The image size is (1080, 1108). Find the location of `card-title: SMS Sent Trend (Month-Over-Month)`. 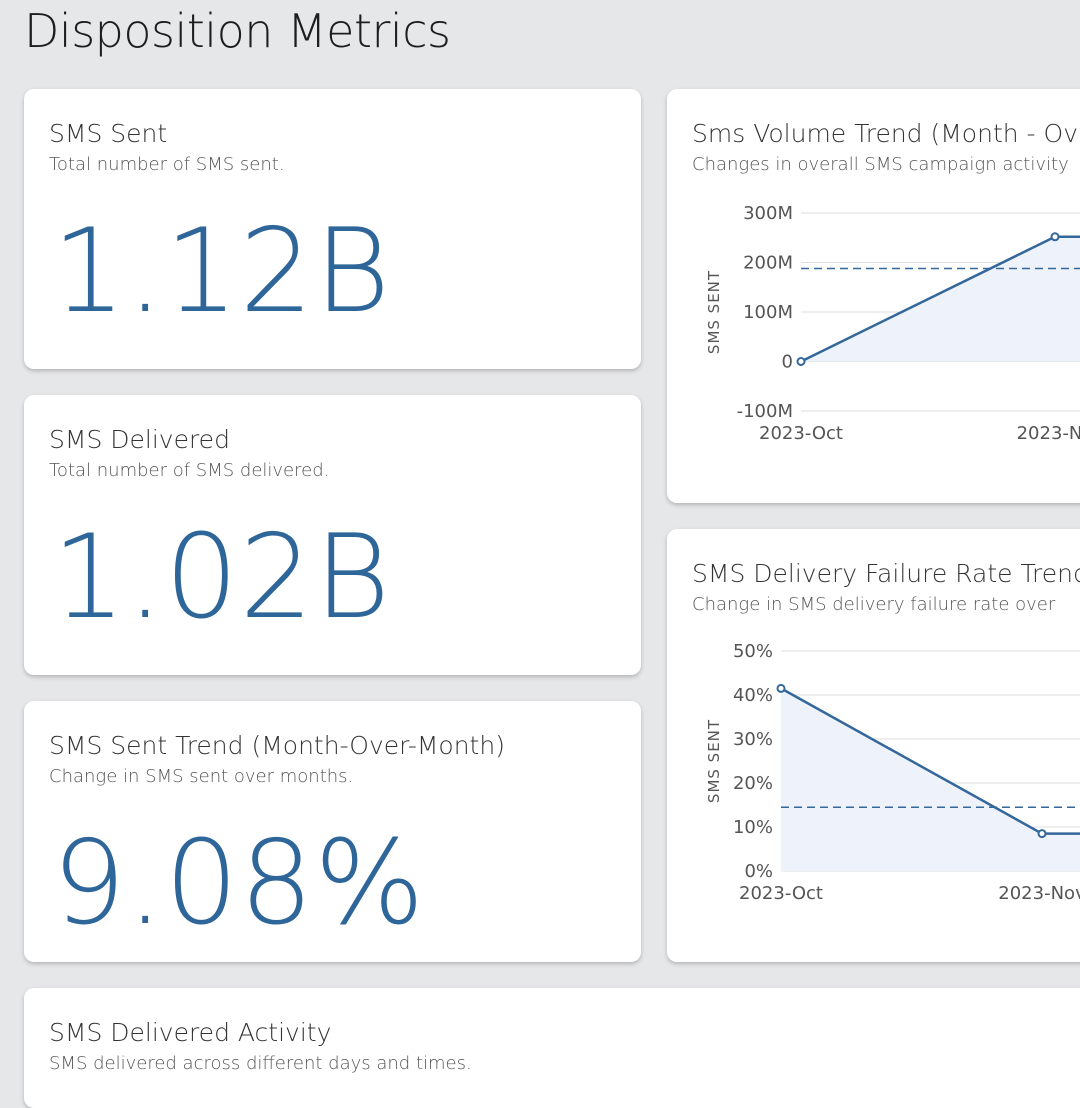

card-title: SMS Sent Trend (Month-Over-Month) is located at coordinates (277, 745).